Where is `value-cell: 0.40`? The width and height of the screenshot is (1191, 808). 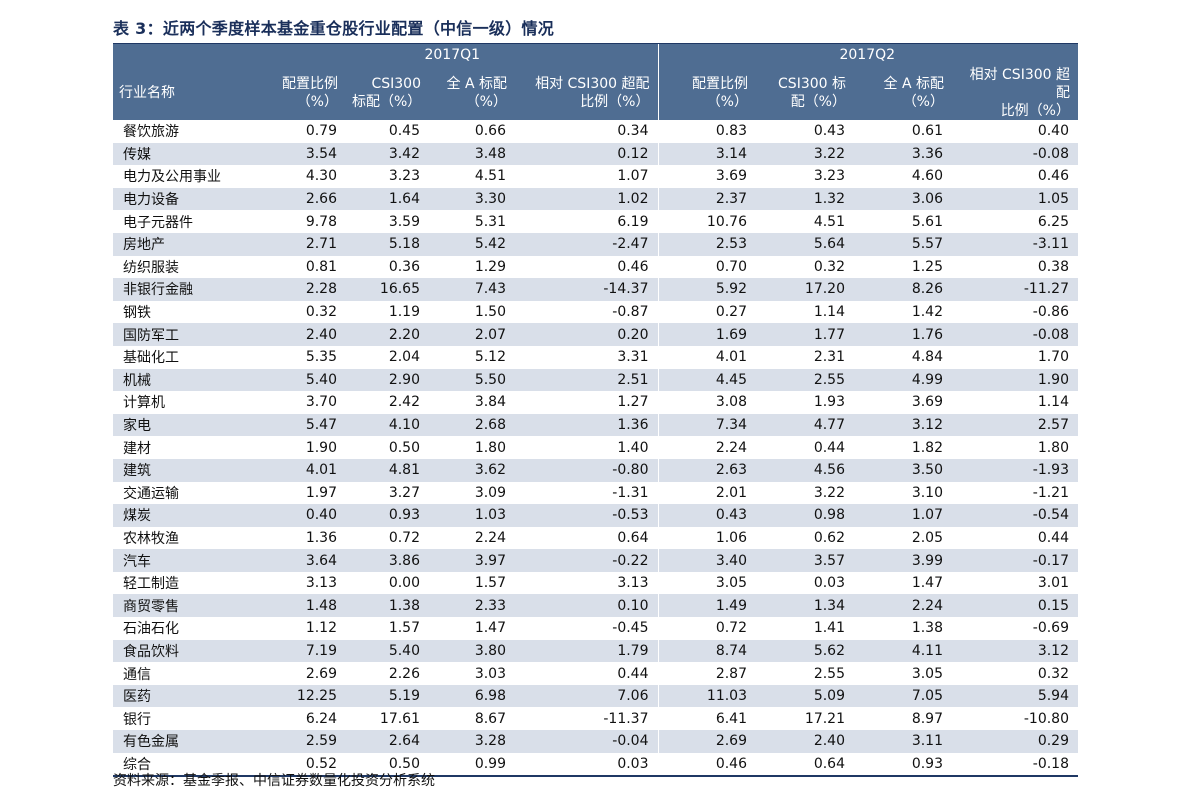 value-cell: 0.40 is located at coordinates (1015, 131).